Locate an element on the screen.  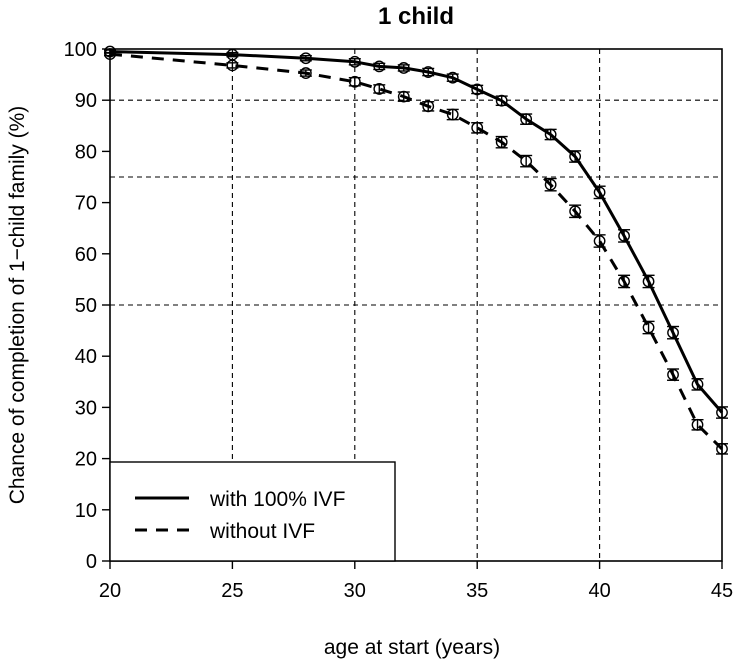
legend-label-without-ivf: without IVF is located at coordinates (262, 531).